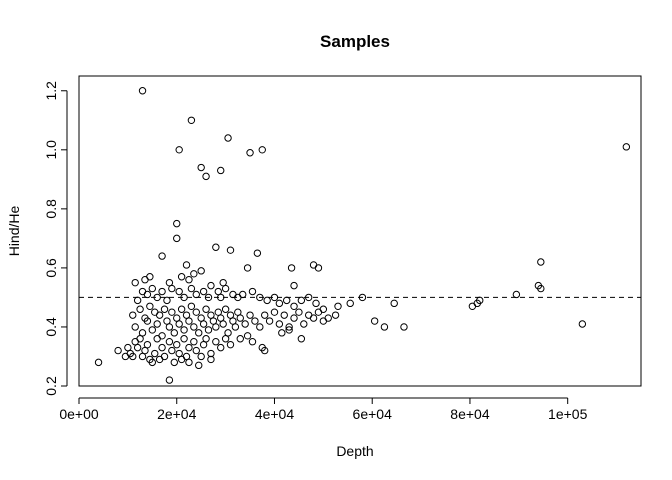 Image resolution: width=672 pixels, height=480 pixels. Describe the element at coordinates (51, 386) in the screenshot. I see `y-tick-label: 0.2` at that location.